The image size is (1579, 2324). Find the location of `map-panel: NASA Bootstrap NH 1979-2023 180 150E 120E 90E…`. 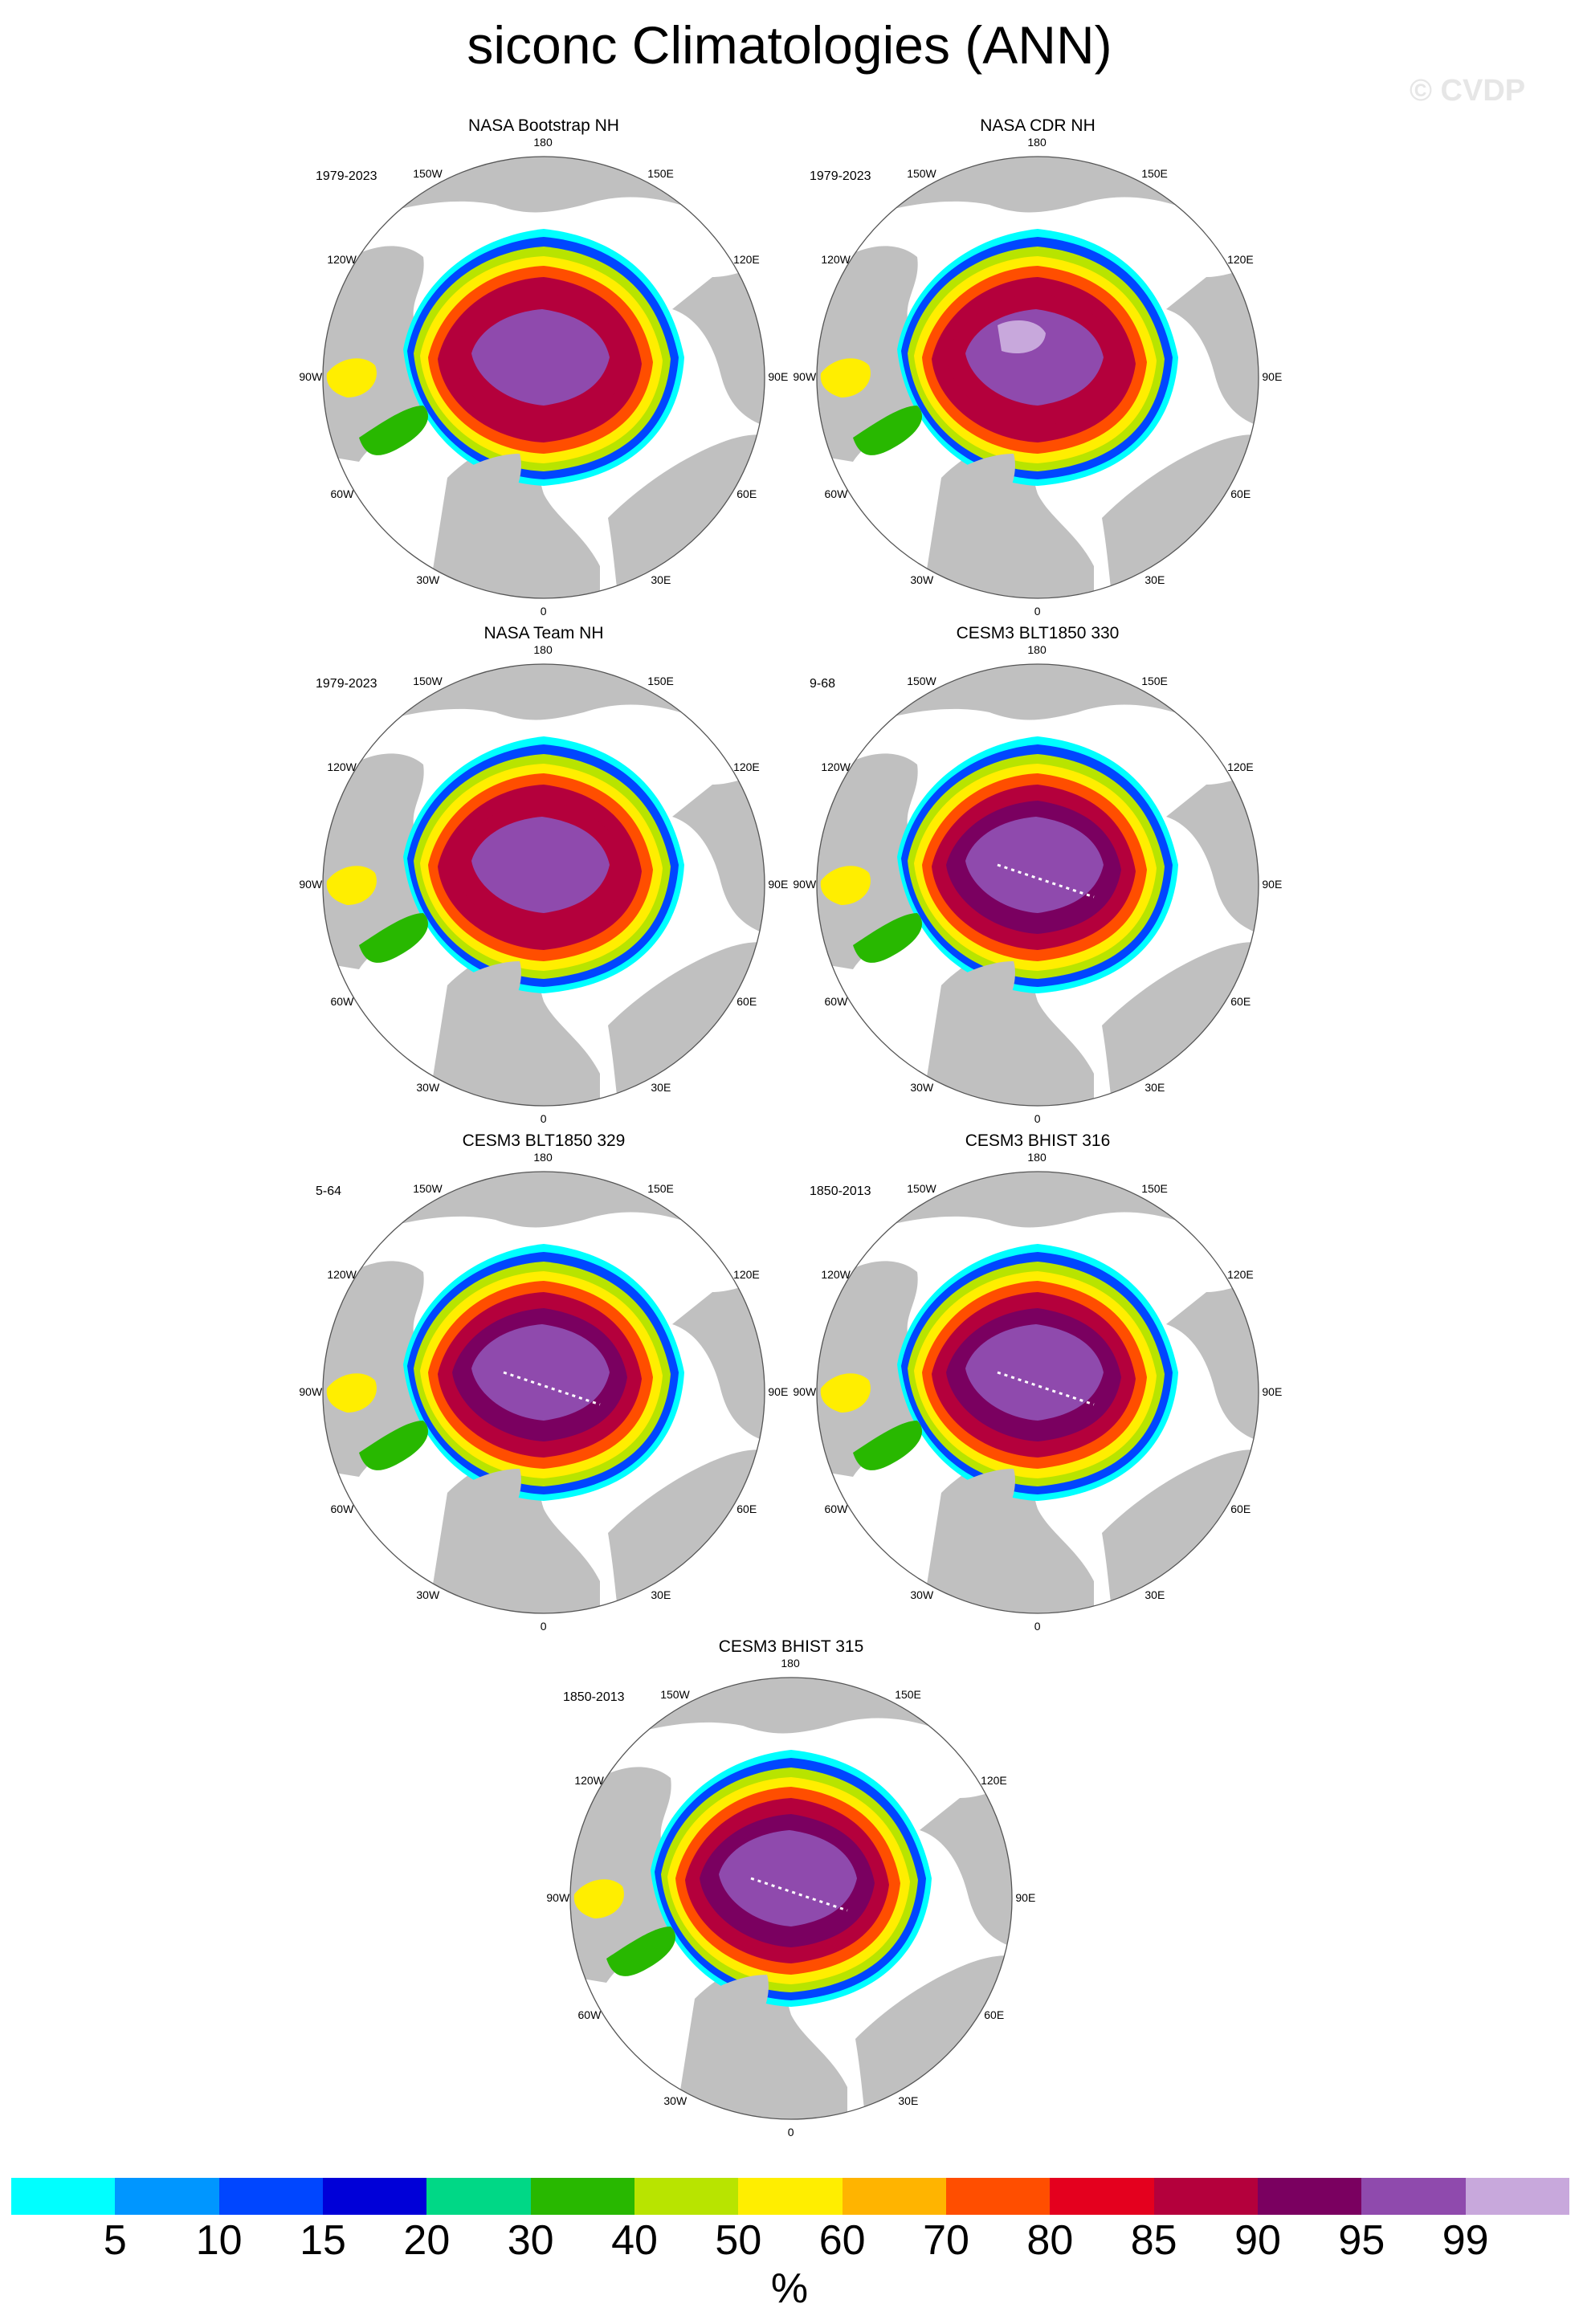

map-panel: NASA Bootstrap NH 1979-2023 180 150E 120E 90E… is located at coordinates (544, 373).